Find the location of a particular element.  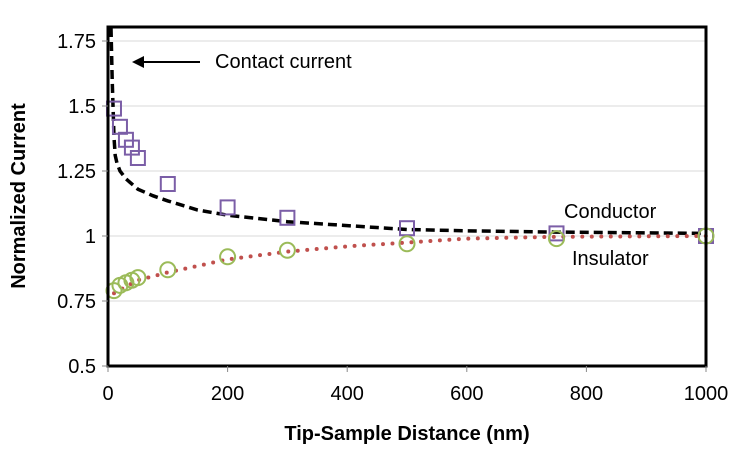

x-tick-label: 800 is located at coordinates (586, 394).